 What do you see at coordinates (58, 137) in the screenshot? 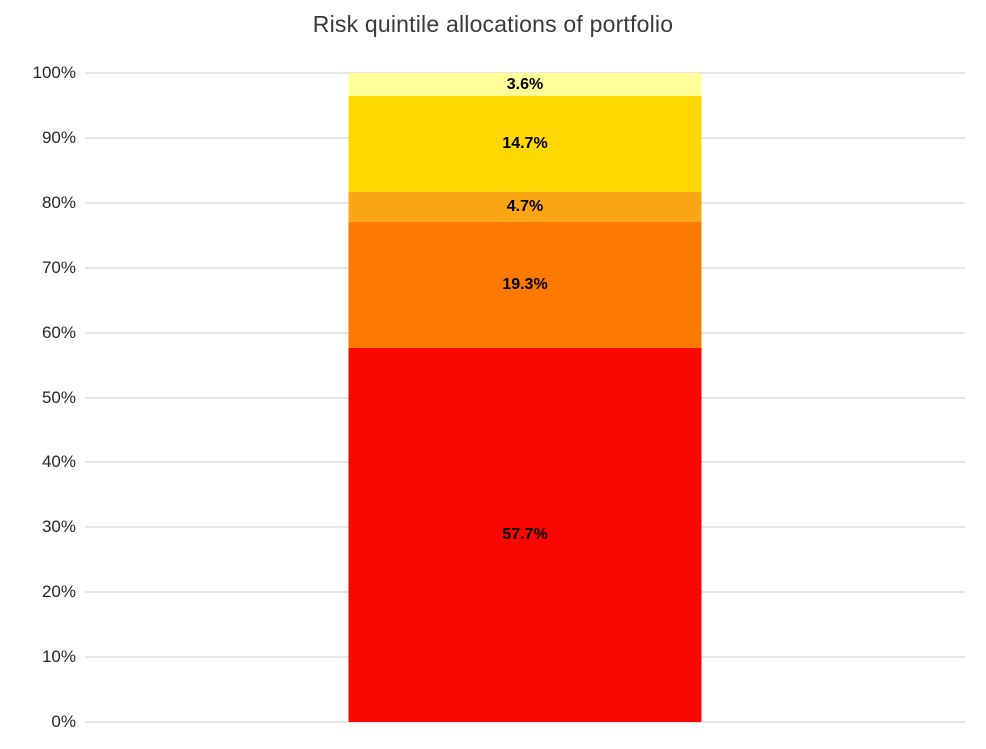
I see `y-tick-label-90: 90%` at bounding box center [58, 137].